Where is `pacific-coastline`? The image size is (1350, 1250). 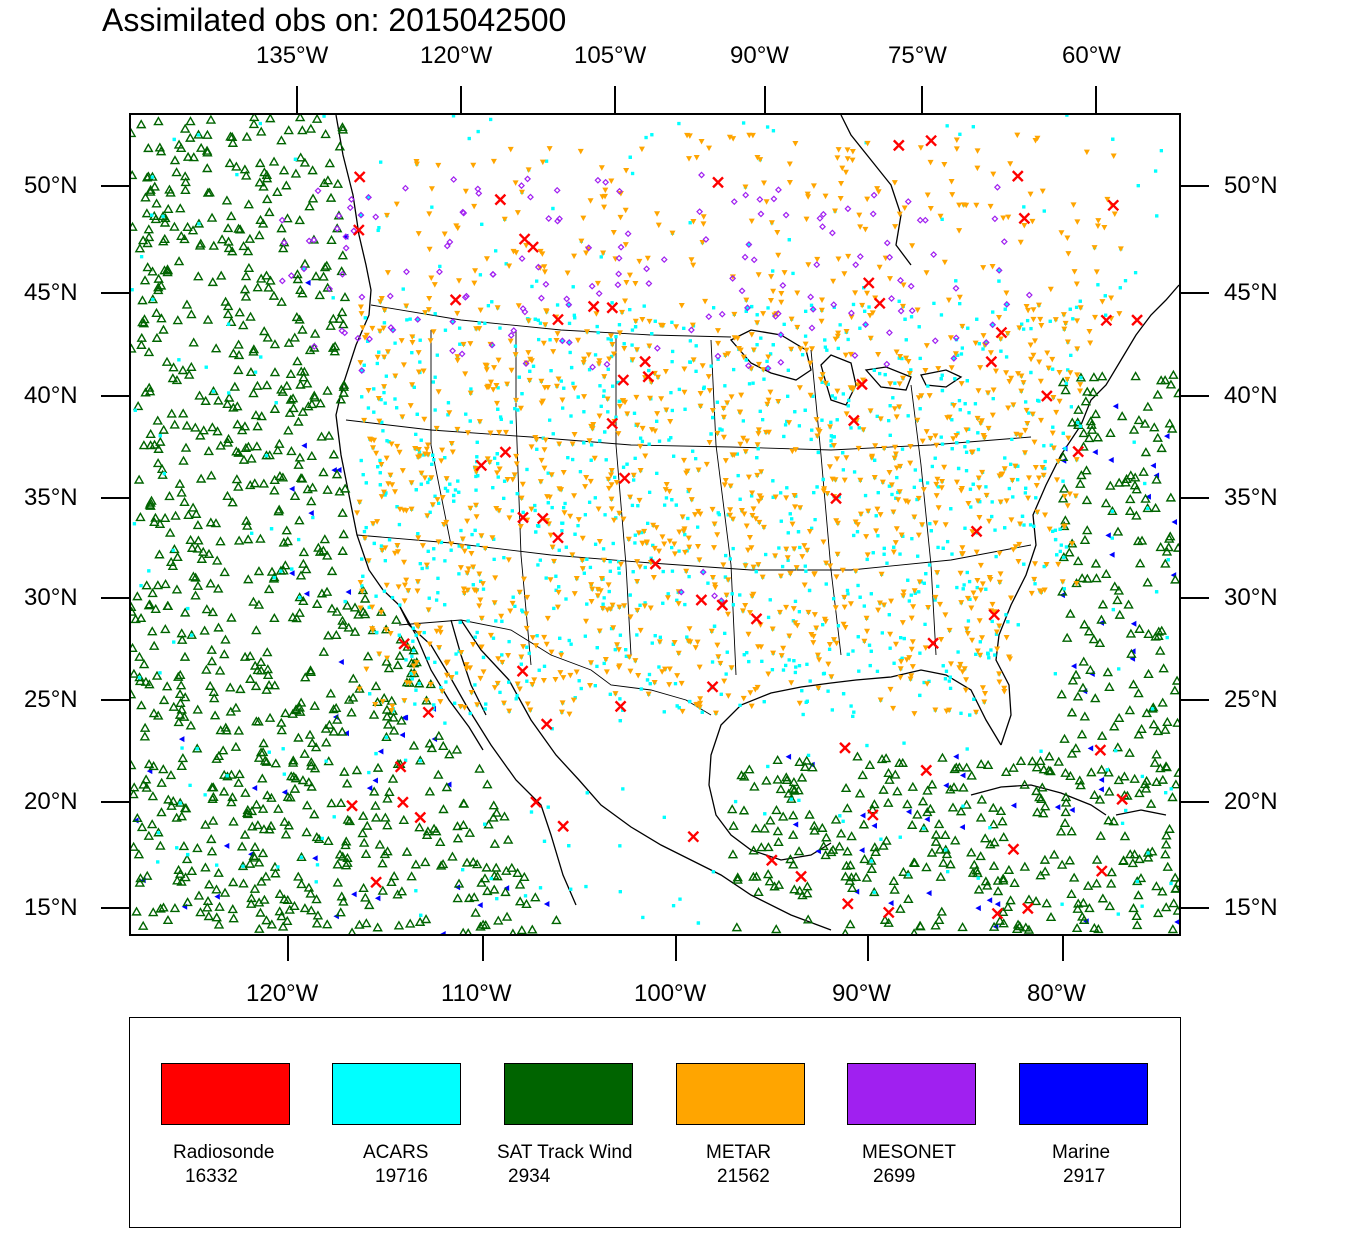
pacific-coastline is located at coordinates (456, 510).